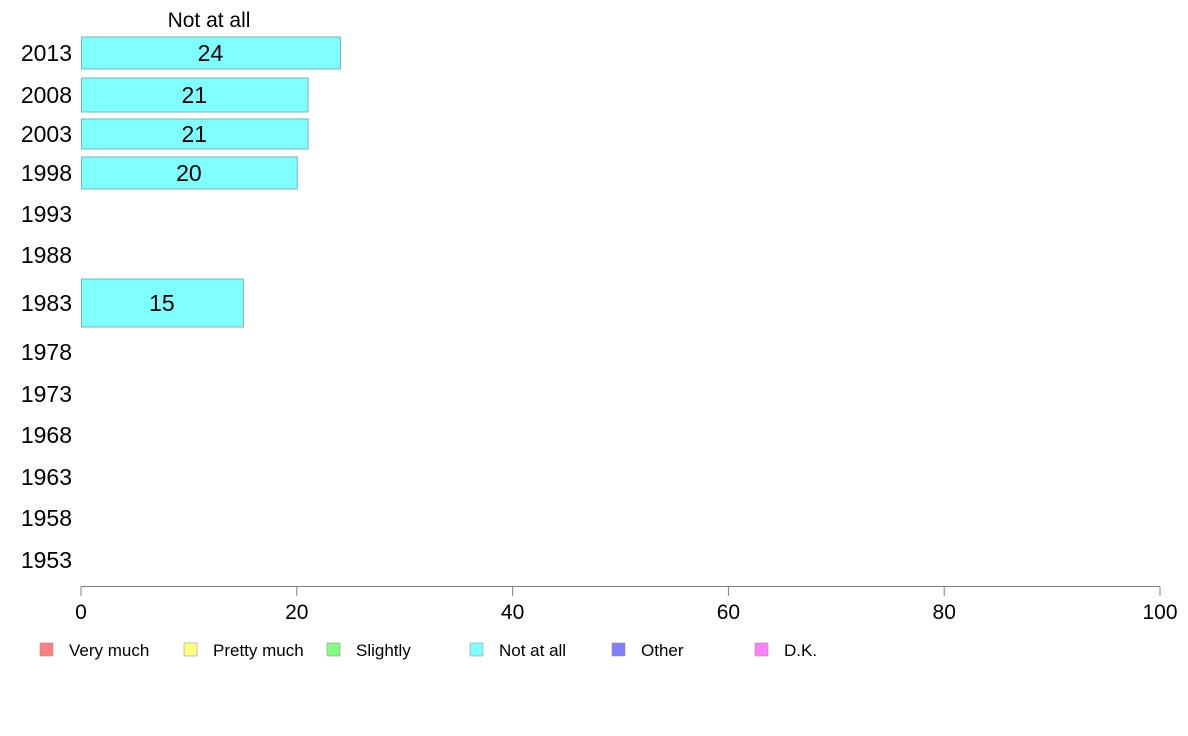 The image size is (1188, 736). Describe the element at coordinates (46, 394) in the screenshot. I see `y-tick-label: 1973` at that location.